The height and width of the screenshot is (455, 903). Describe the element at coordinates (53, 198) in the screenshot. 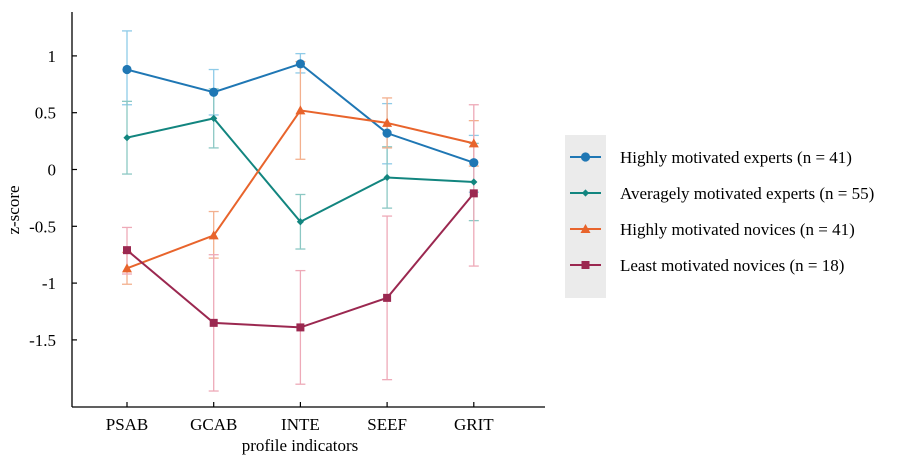

I see `y-axis-ticks: 1 0.5 0 -0.5 -1 -1.5` at that location.